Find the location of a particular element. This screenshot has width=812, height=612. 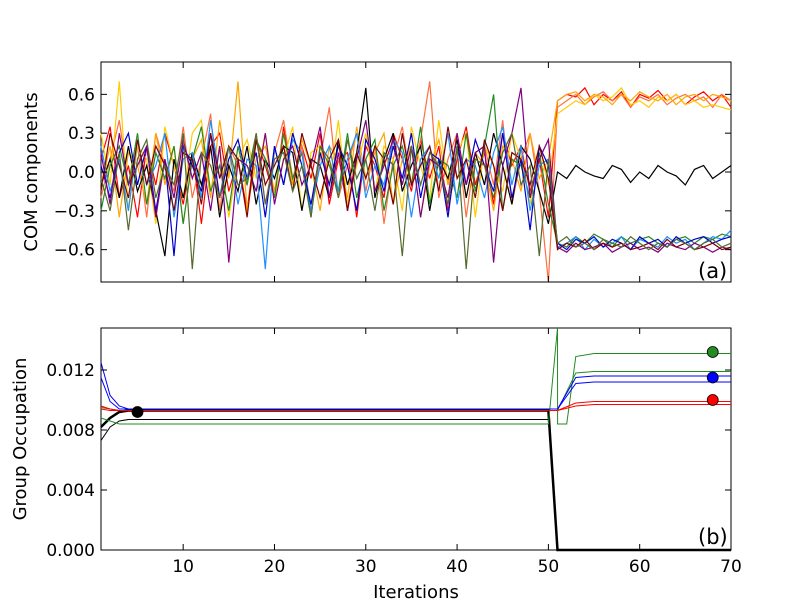

x-tick-label: 10 is located at coordinates (183, 567).